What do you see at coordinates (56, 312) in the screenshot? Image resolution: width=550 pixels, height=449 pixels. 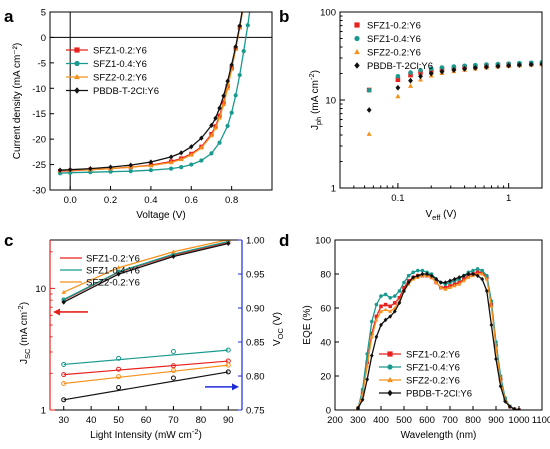 I see `c-left-axis-arrow-icon` at bounding box center [56, 312].